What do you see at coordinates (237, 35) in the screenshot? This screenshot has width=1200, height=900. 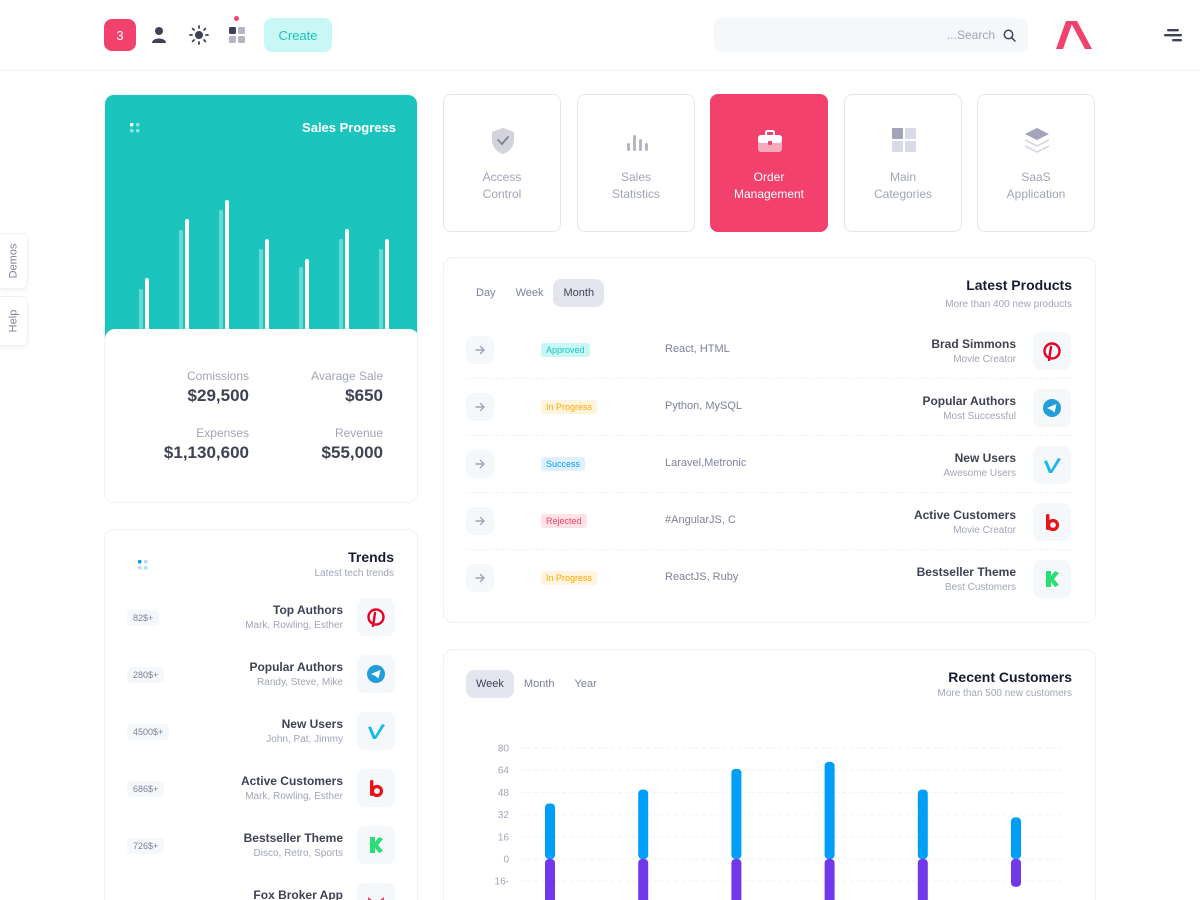 I see `apps-icon` at bounding box center [237, 35].